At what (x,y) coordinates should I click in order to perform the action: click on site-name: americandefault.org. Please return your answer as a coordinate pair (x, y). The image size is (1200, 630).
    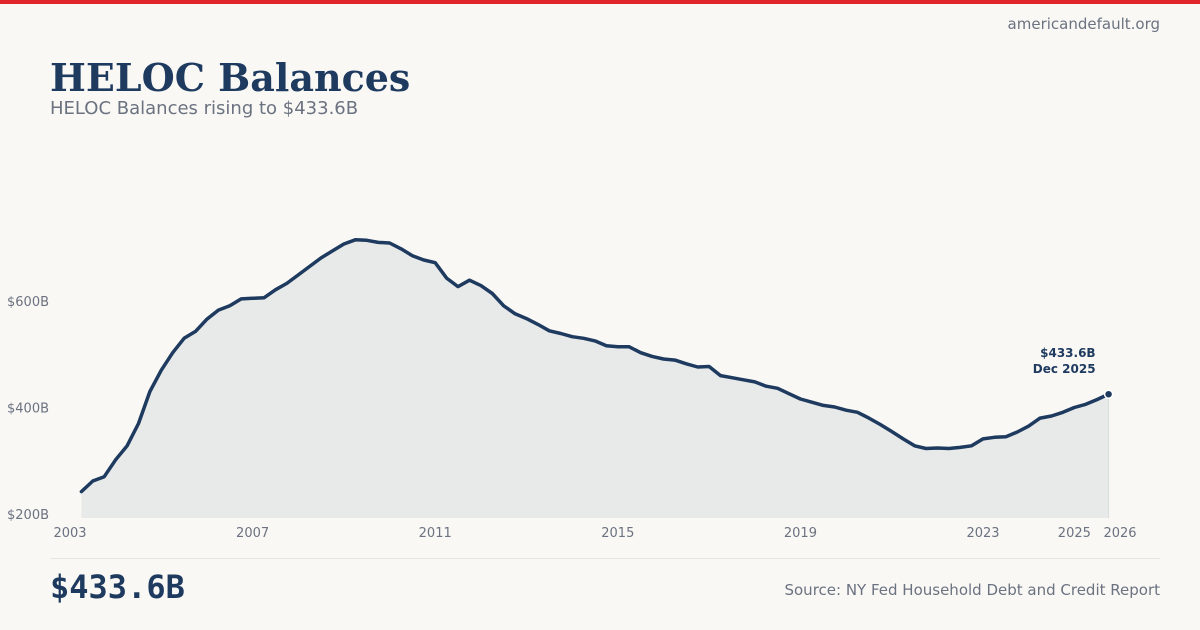
    Looking at the image, I should click on (1083, 24).